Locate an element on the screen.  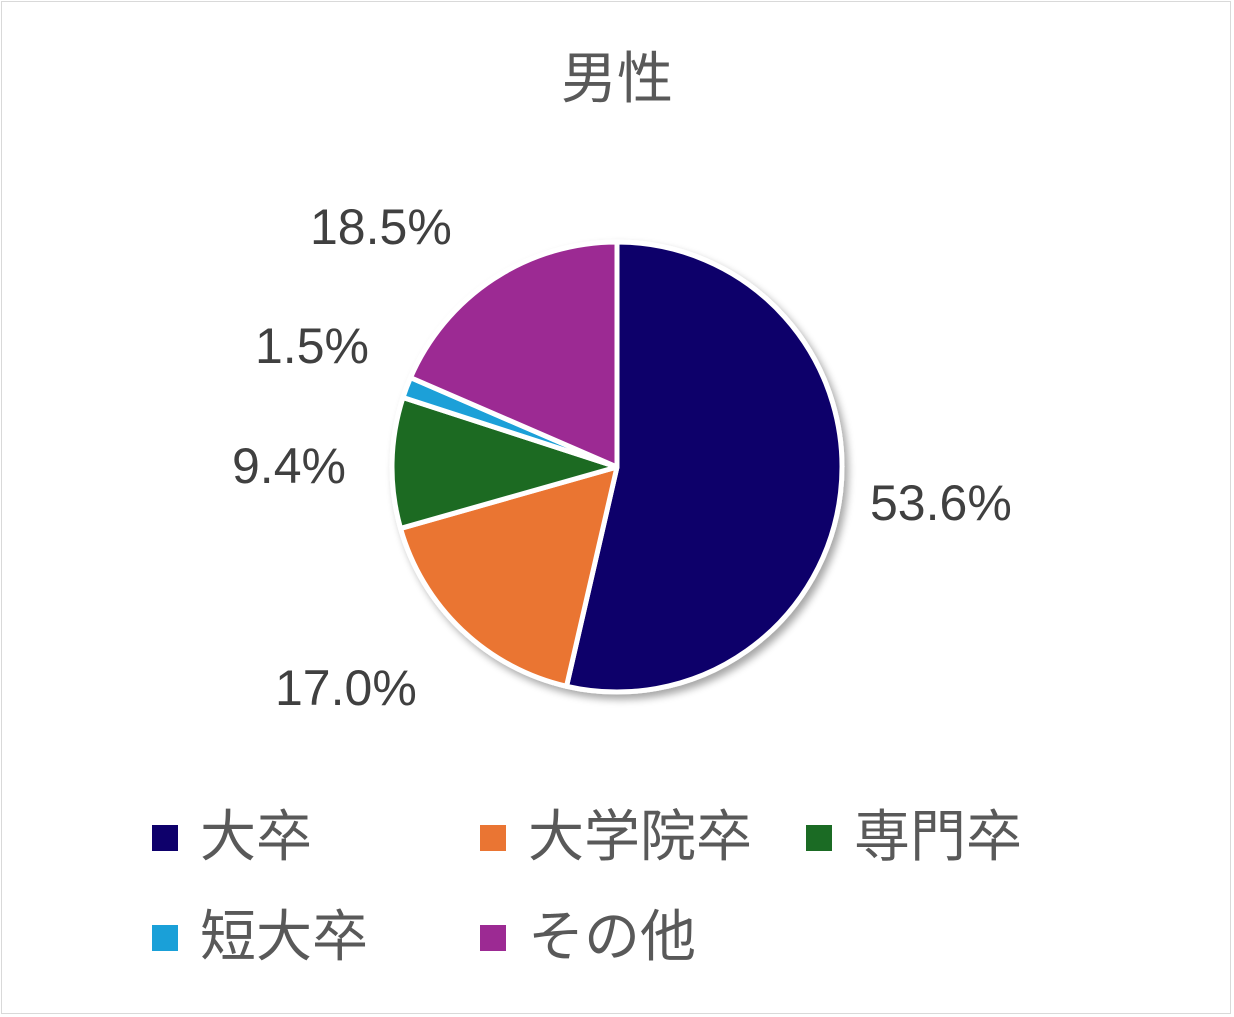
legend-item-daigakuinsotsu: 大学院卒 is located at coordinates (616, 838).